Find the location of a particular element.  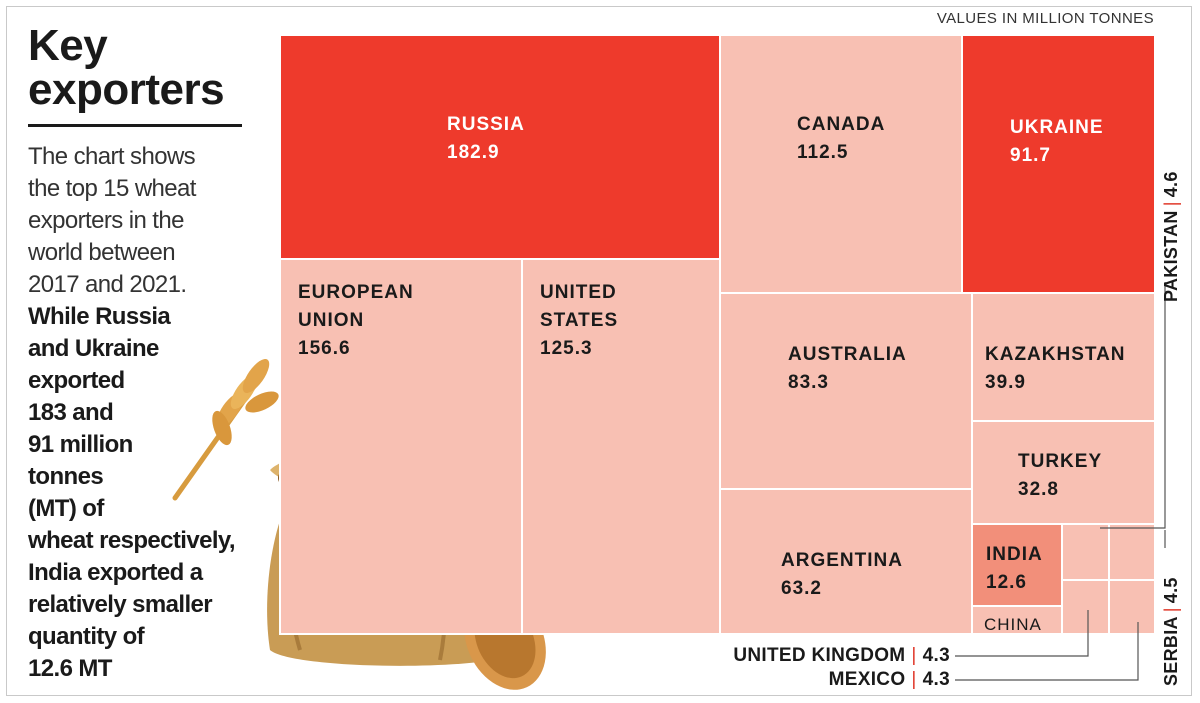

desc-line: 2017 and 2021. is located at coordinates (107, 284).